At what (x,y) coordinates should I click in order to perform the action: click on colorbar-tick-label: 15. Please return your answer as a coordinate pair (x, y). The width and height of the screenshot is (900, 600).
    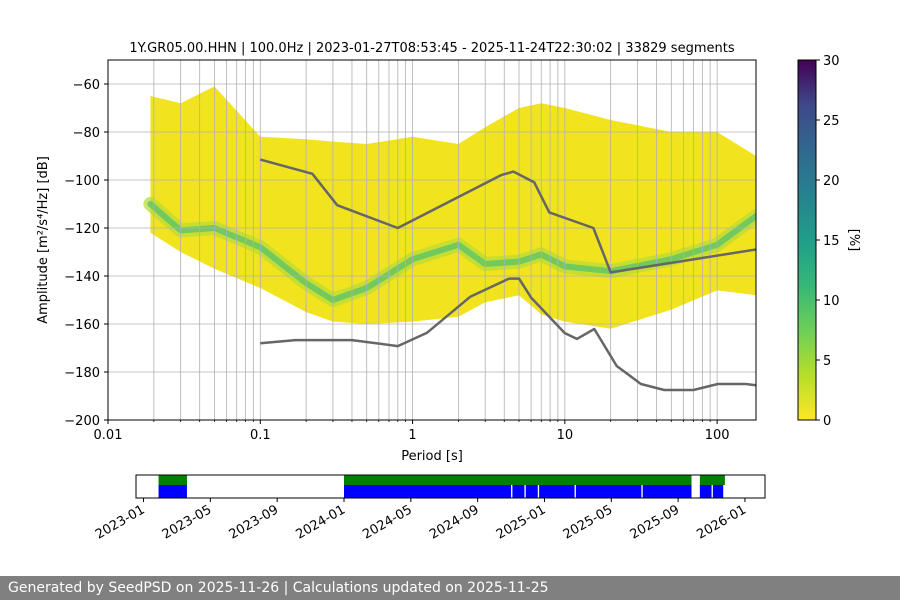
    Looking at the image, I should click on (831, 241).